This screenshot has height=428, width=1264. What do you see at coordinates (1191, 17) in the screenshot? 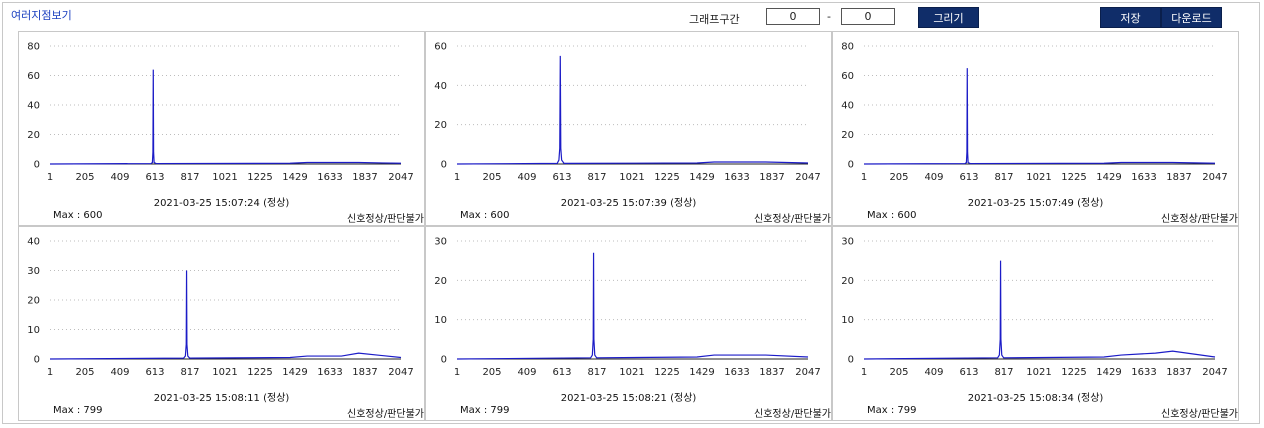
I see `download-button: 다운로드` at bounding box center [1191, 17].